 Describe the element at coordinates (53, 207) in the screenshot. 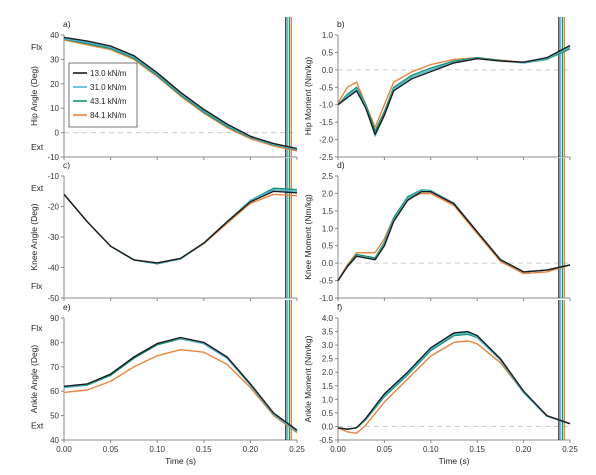

I see `y-tick-label: -20` at that location.